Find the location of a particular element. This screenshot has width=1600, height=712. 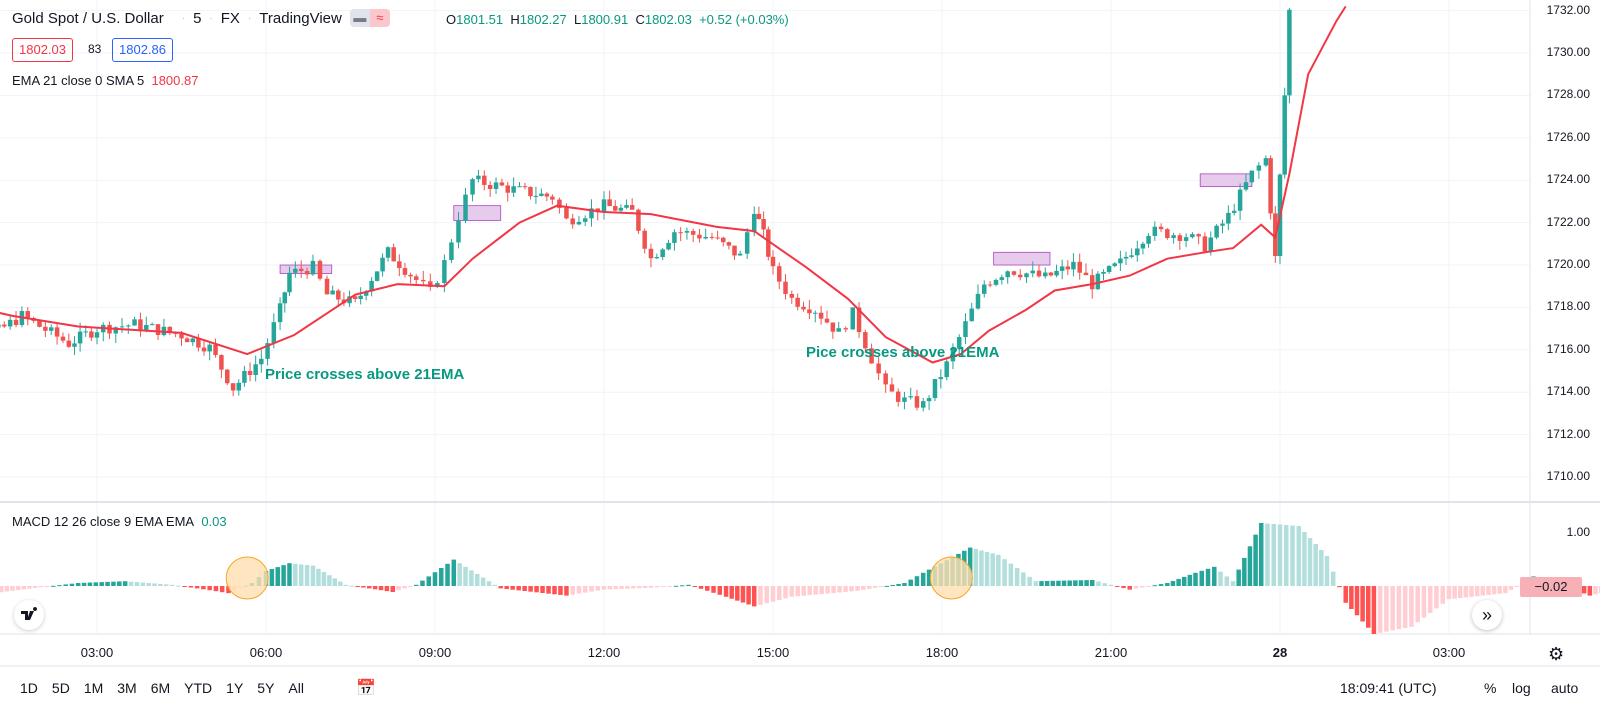

range-button-all: All is located at coordinates (296, 688).